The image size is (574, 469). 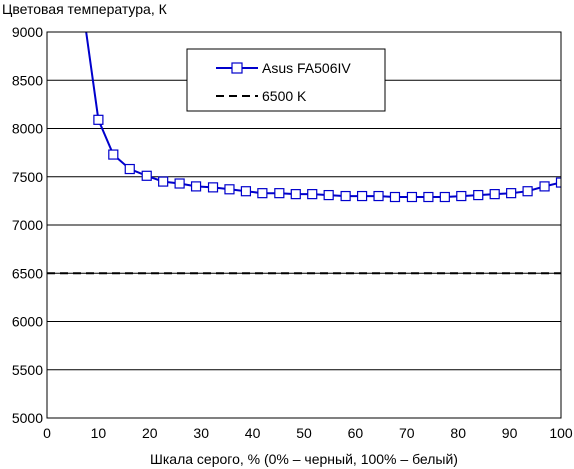 I want to click on x-tick-label: 90, so click(x=510, y=433).